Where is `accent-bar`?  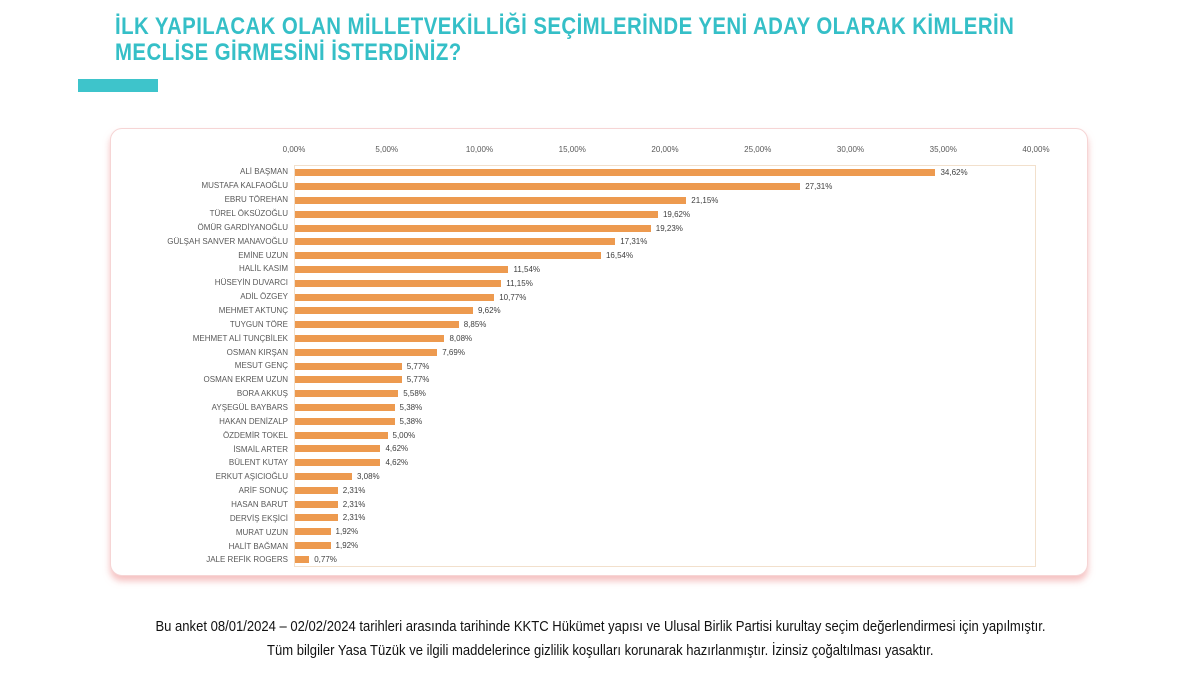 accent-bar is located at coordinates (118, 85).